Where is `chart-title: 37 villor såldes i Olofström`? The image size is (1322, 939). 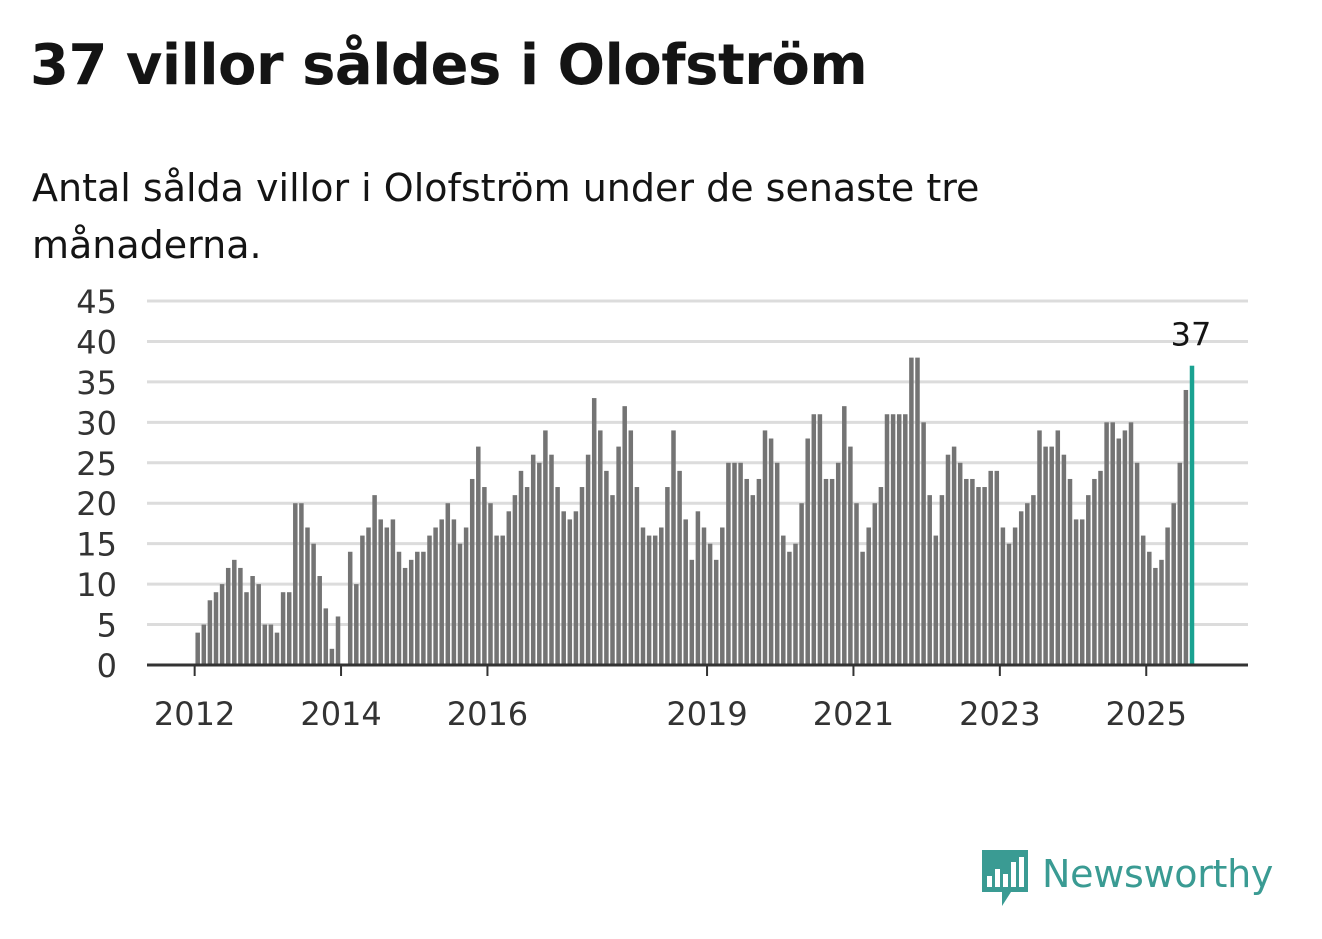 chart-title: 37 villor såldes i Olofström is located at coordinates (449, 65).